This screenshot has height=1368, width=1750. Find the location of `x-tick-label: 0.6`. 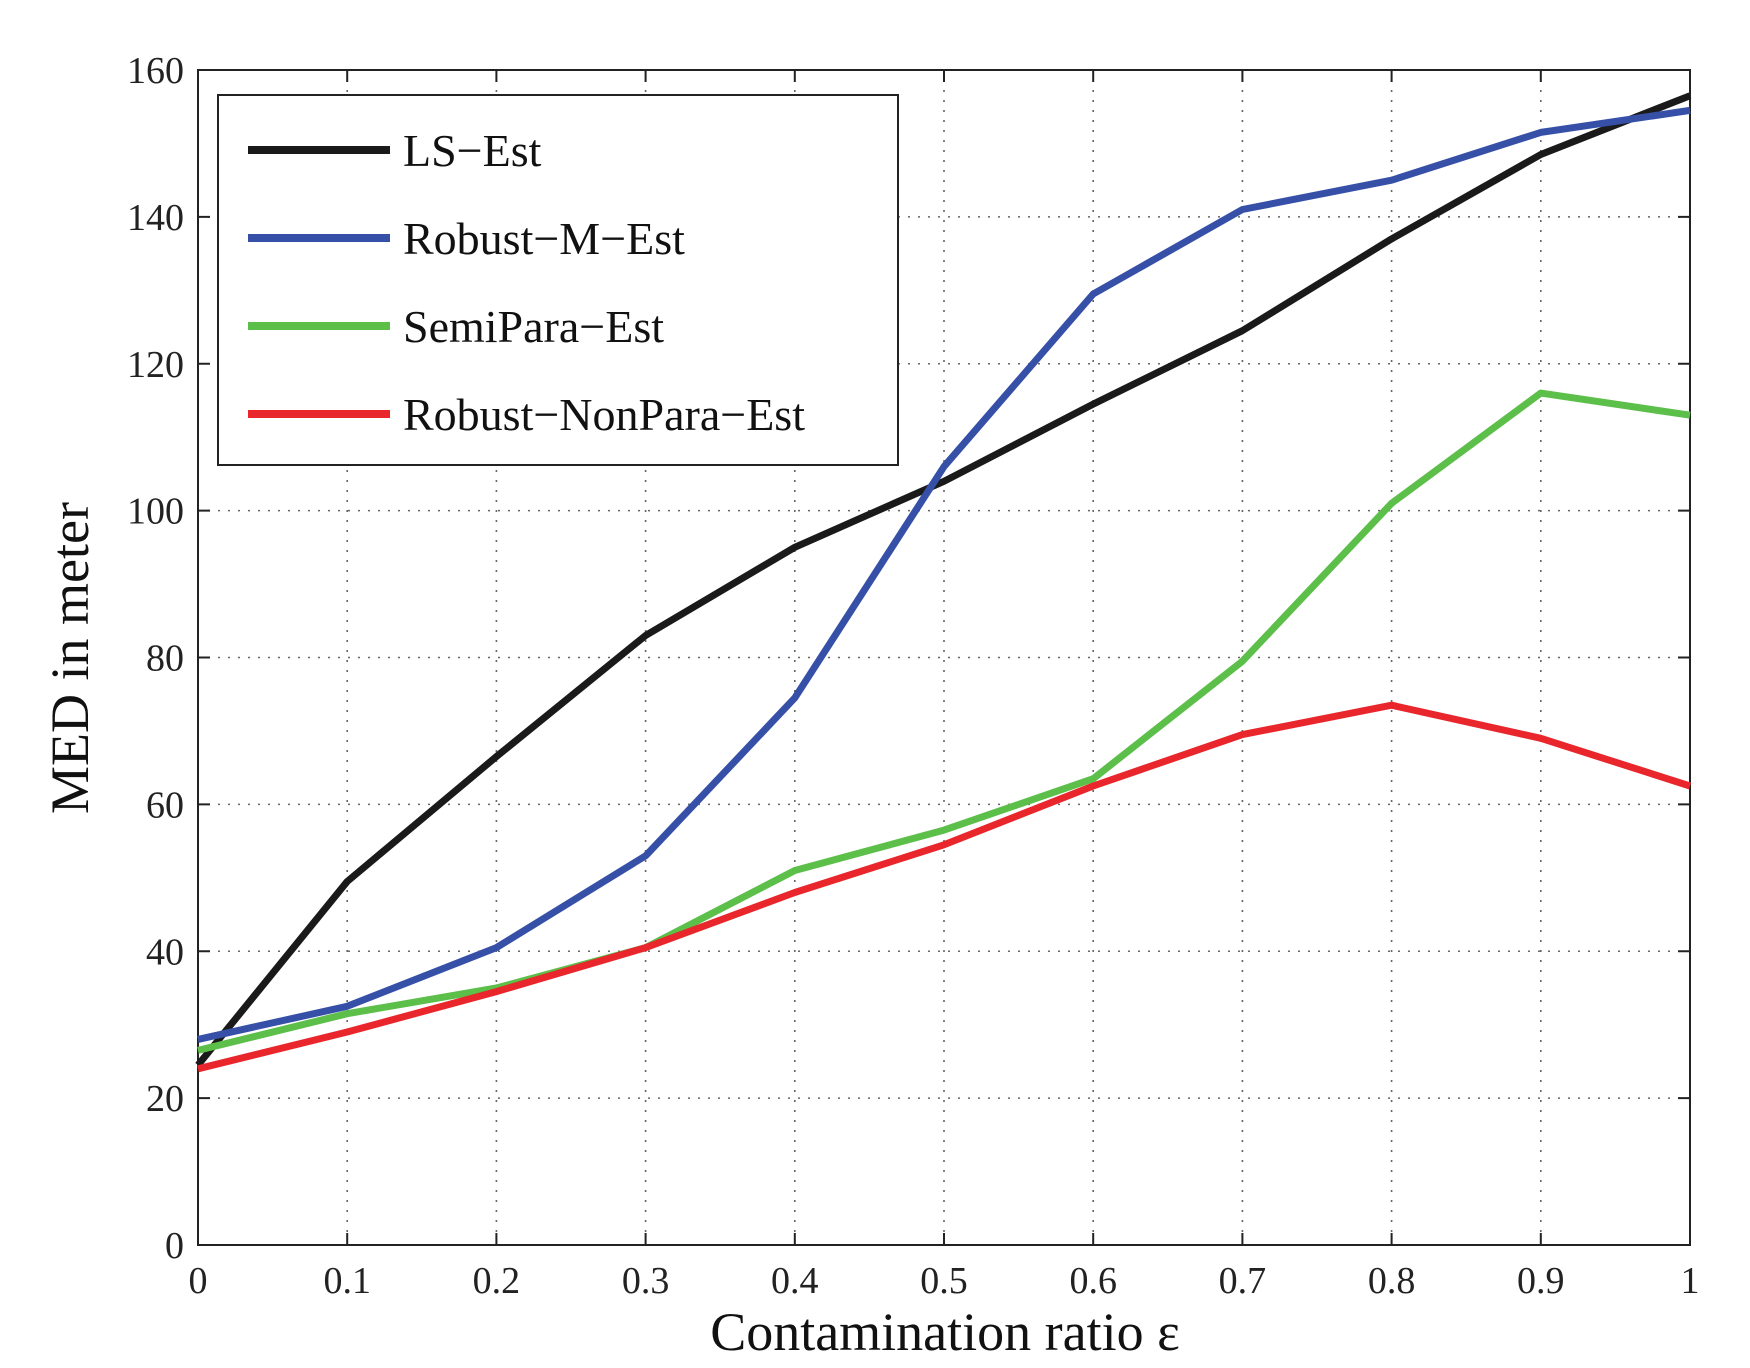

x-tick-label: 0.6 is located at coordinates (1093, 1281).